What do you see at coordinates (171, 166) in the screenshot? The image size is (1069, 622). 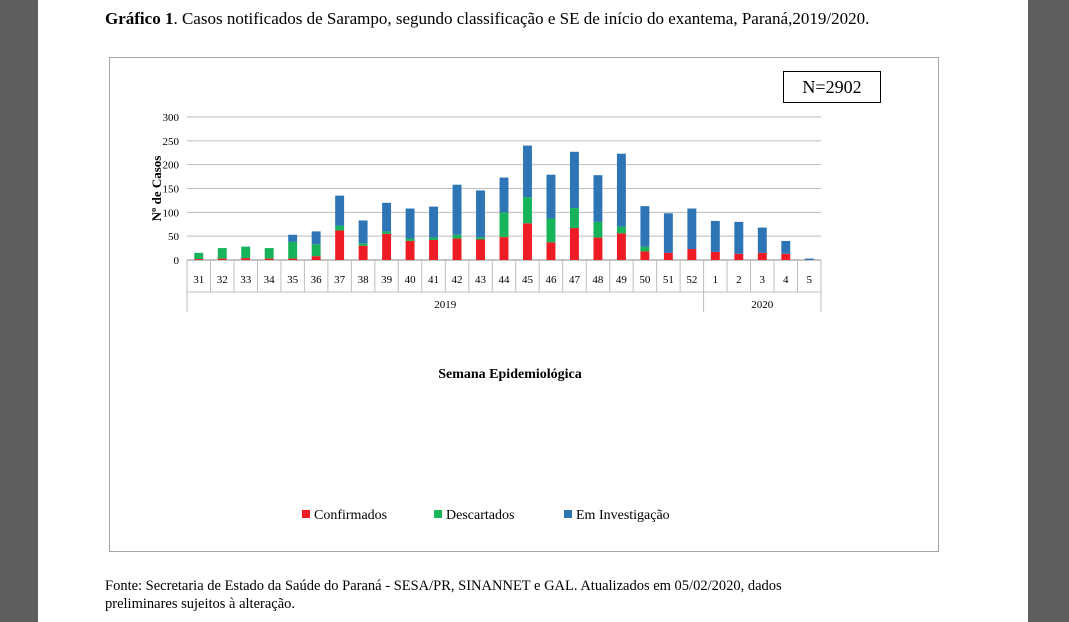 I see `y-tick-label: 200` at bounding box center [171, 166].